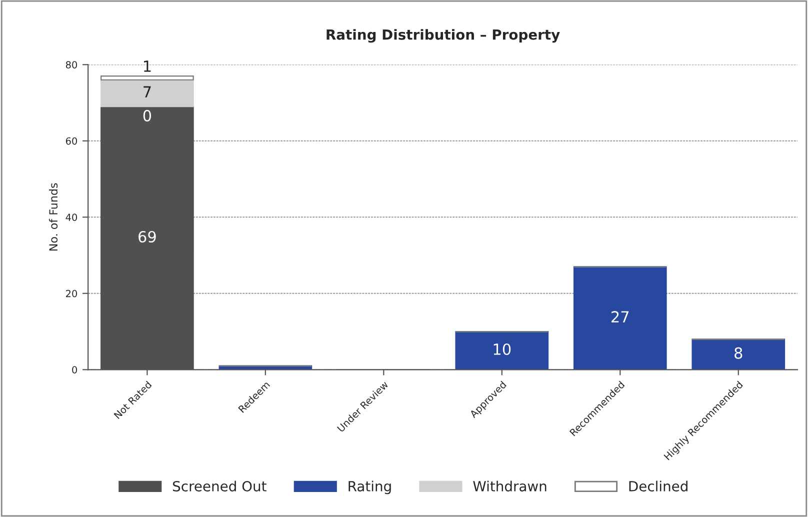 Image resolution: width=808 pixels, height=517 pixels. I want to click on data-label: 8, so click(738, 353).